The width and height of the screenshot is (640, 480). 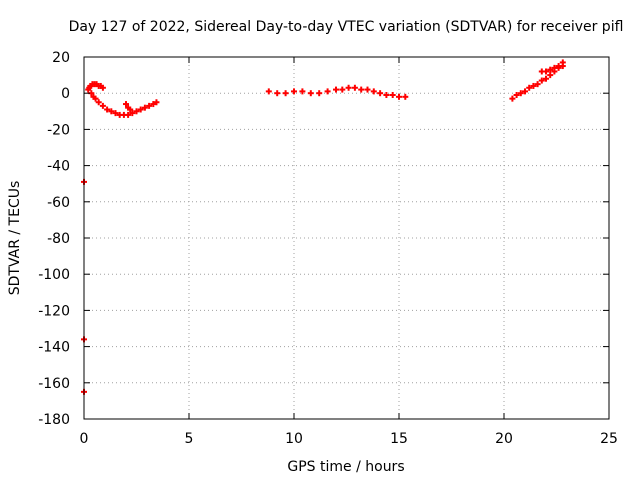 I want to click on x-tick-label: 0, so click(x=84, y=439).